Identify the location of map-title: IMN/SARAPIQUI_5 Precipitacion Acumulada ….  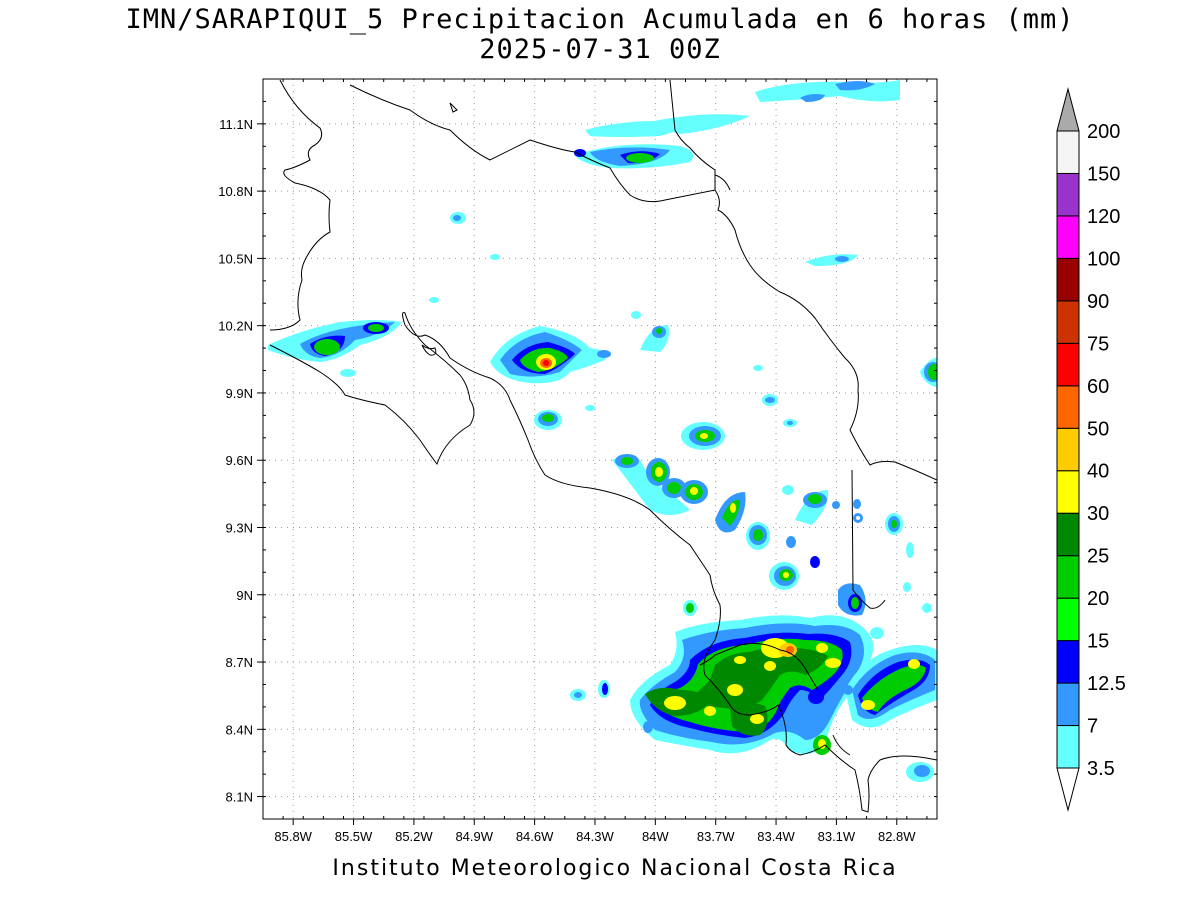
(600, 19).